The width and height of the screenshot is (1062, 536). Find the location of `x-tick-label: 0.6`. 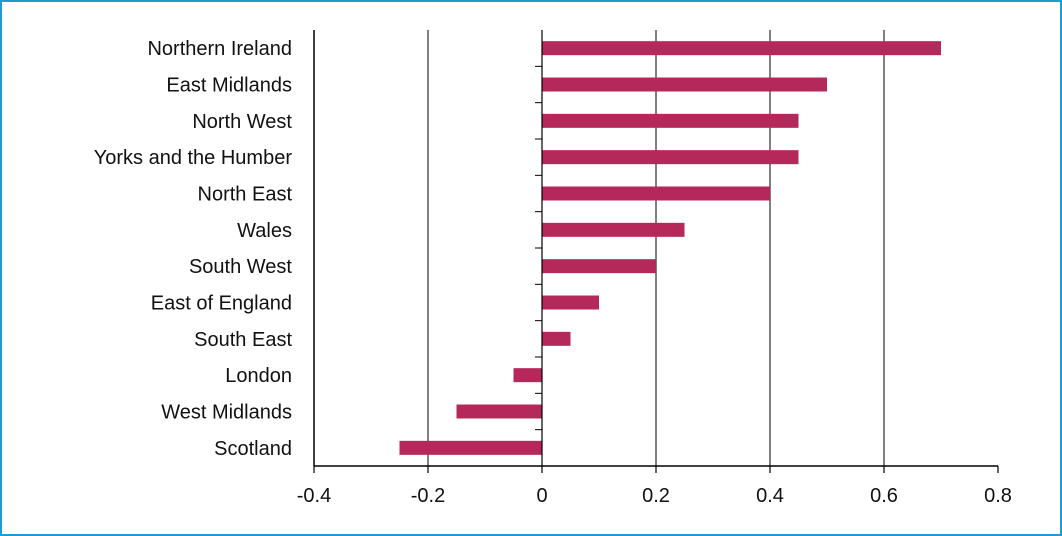

x-tick-label: 0.6 is located at coordinates (884, 496).